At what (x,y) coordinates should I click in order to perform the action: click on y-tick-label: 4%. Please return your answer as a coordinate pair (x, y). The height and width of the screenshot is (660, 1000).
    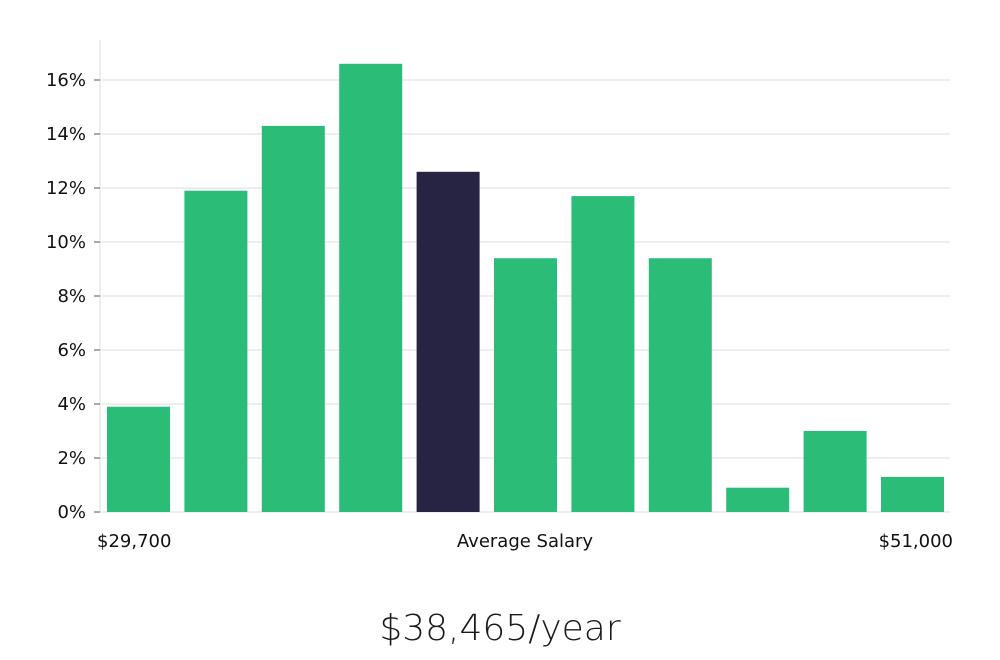
    Looking at the image, I should click on (71, 404).